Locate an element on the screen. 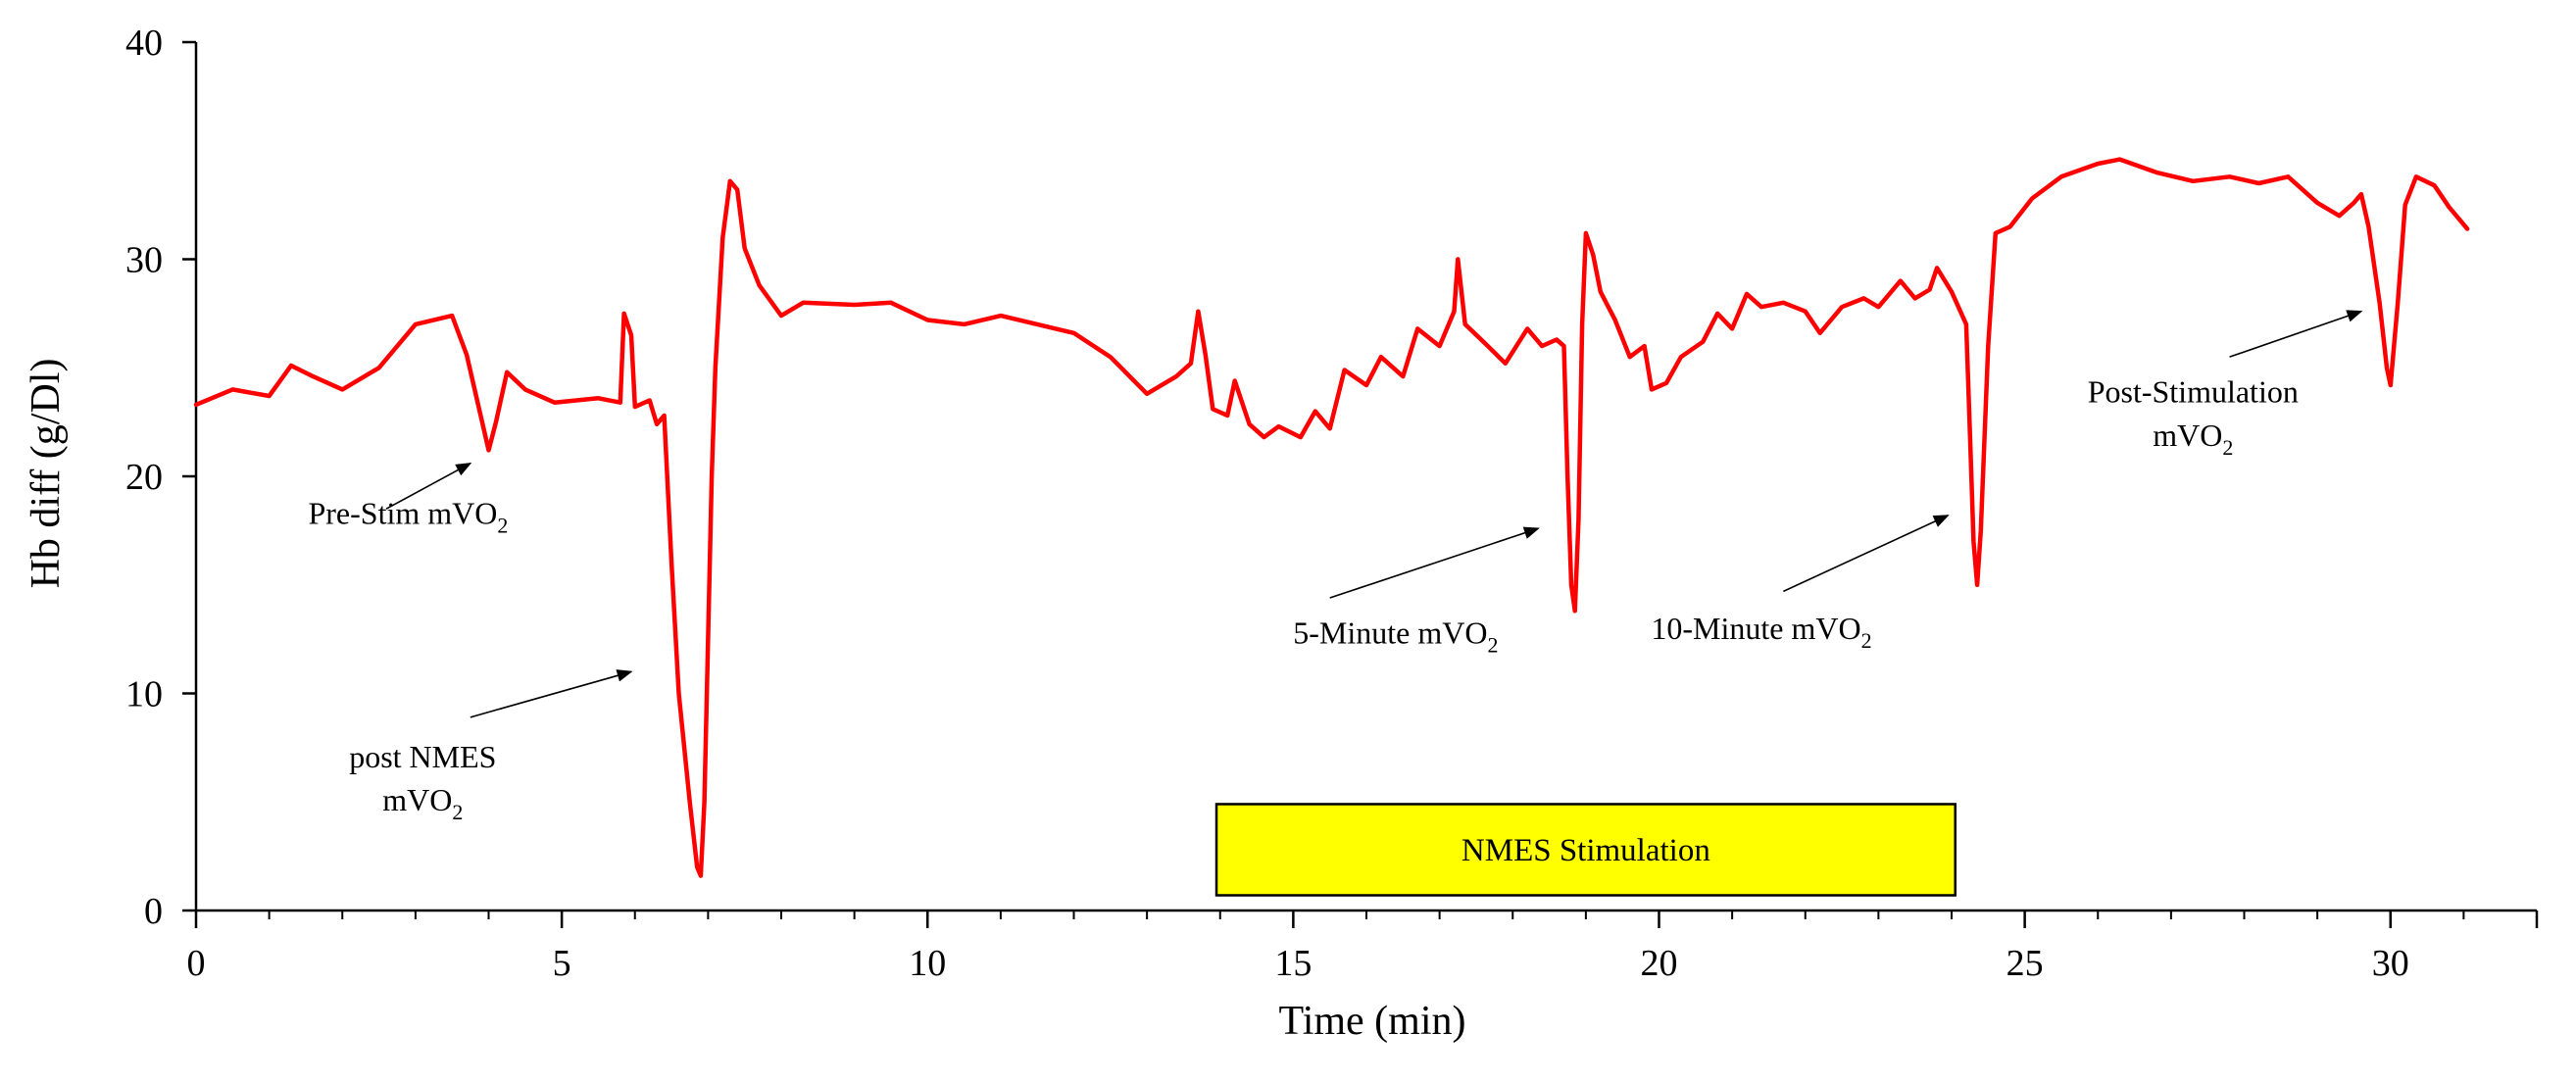 This screenshot has height=1083, width=2576. y-tick-label: 40 is located at coordinates (144, 43).